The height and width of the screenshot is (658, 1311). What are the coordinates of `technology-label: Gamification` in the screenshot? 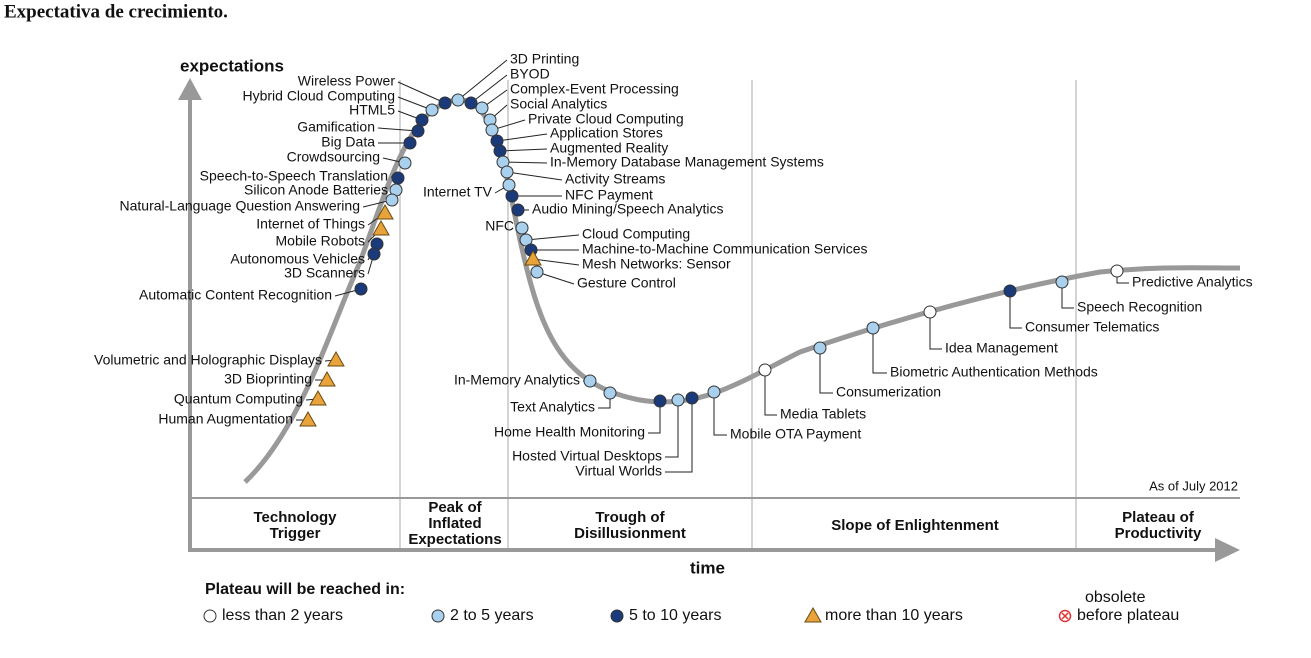 It's located at (336, 127).